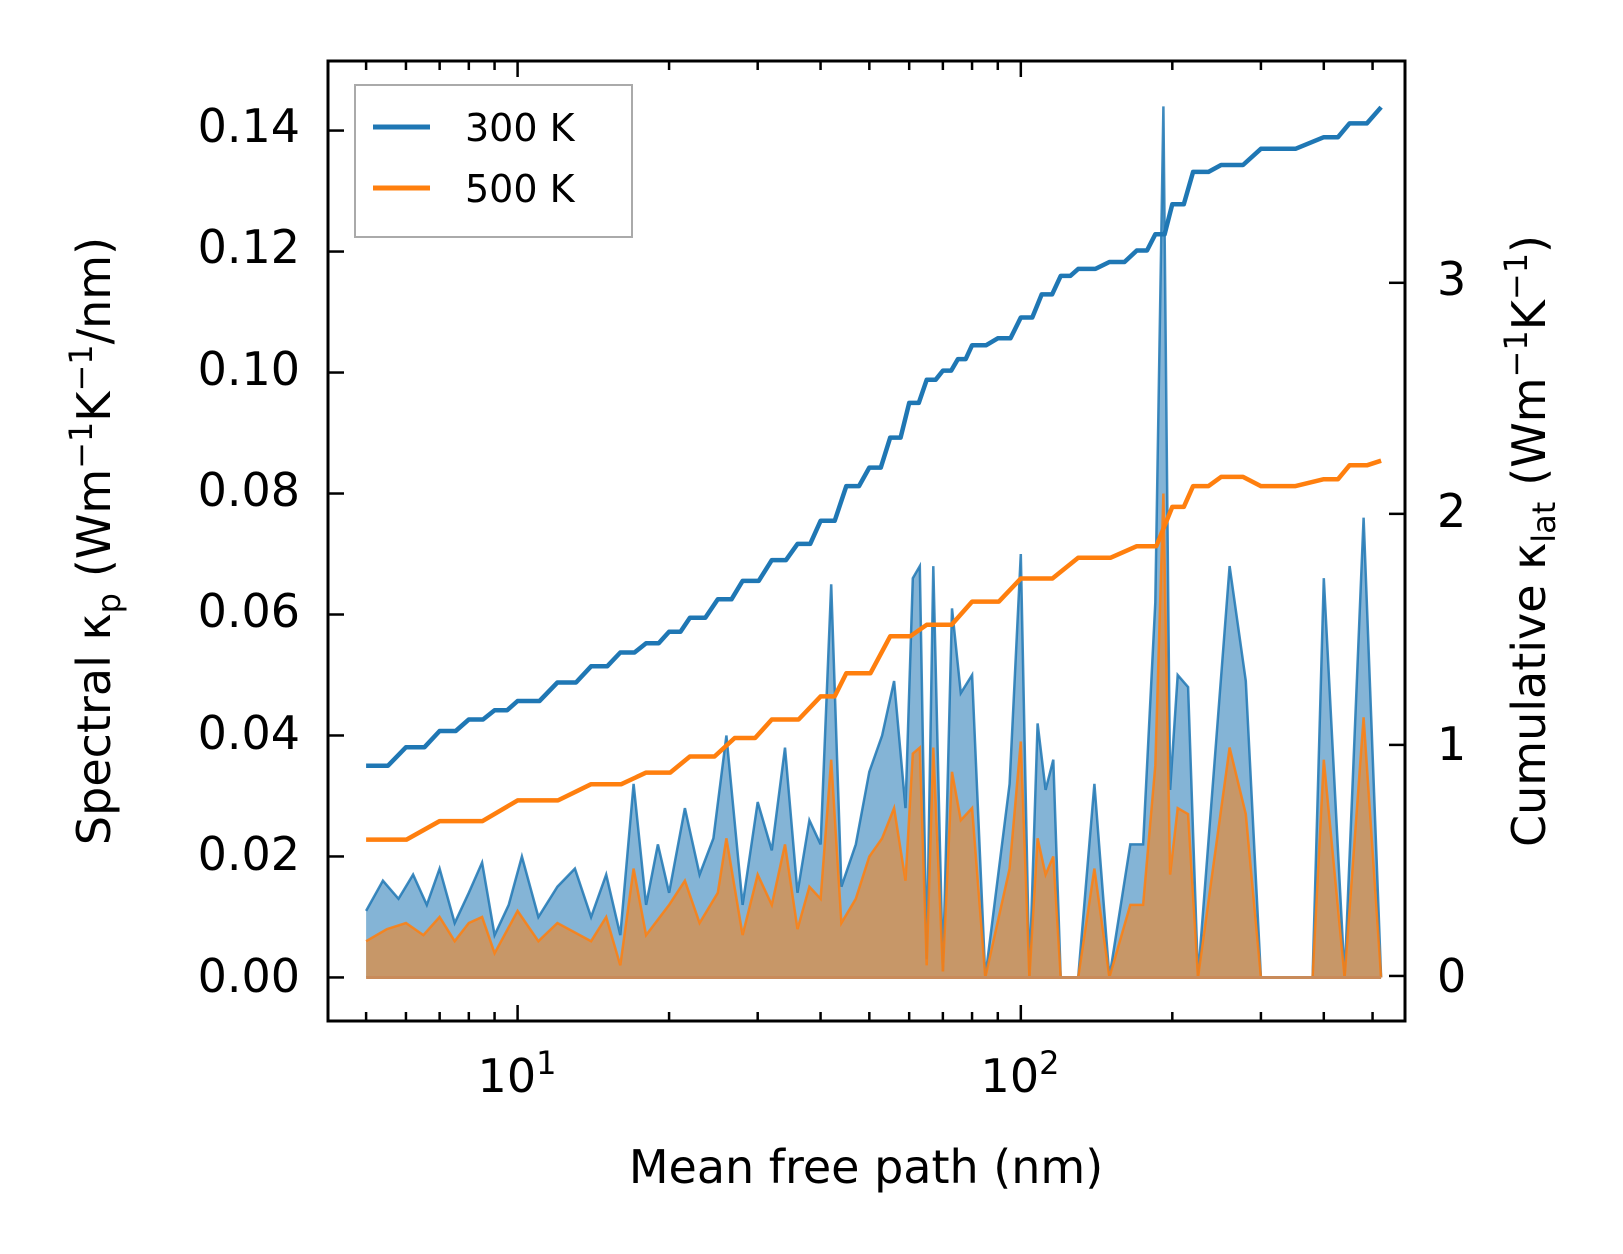  I want to click on ylabel-left-sub: p, so click(109, 603).